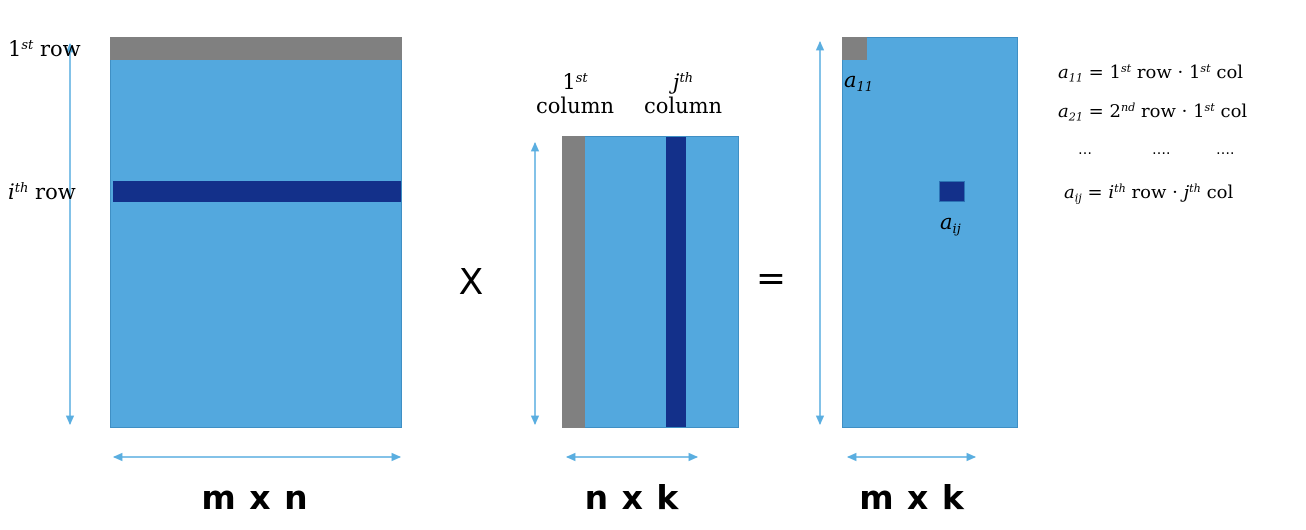 The width and height of the screenshot is (1306, 530). I want to click on ith-row-label: ith row, so click(42, 192).